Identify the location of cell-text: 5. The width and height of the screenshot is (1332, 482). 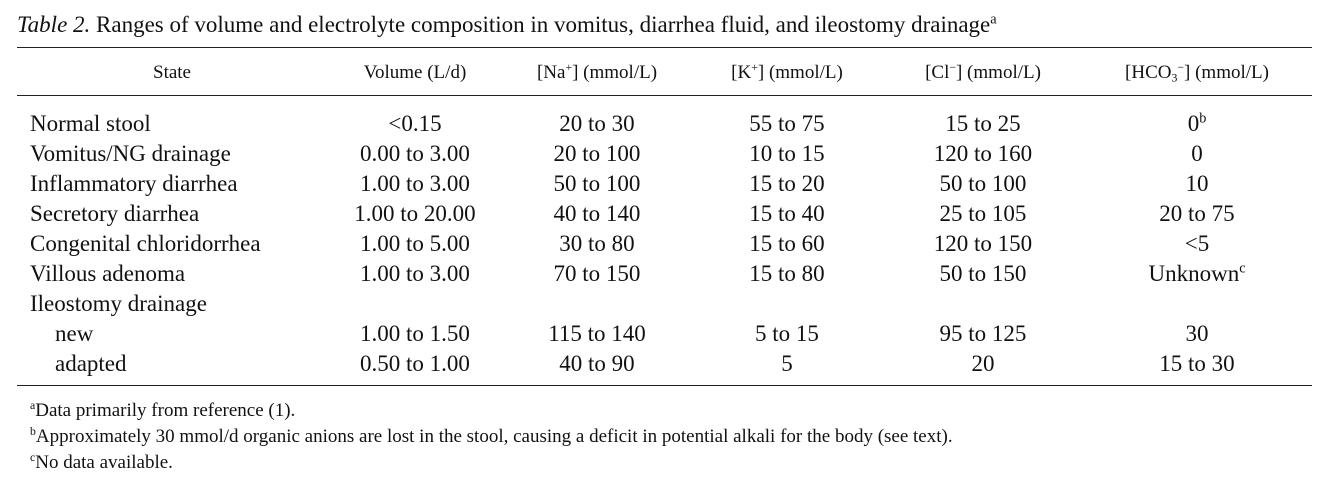
(787, 363).